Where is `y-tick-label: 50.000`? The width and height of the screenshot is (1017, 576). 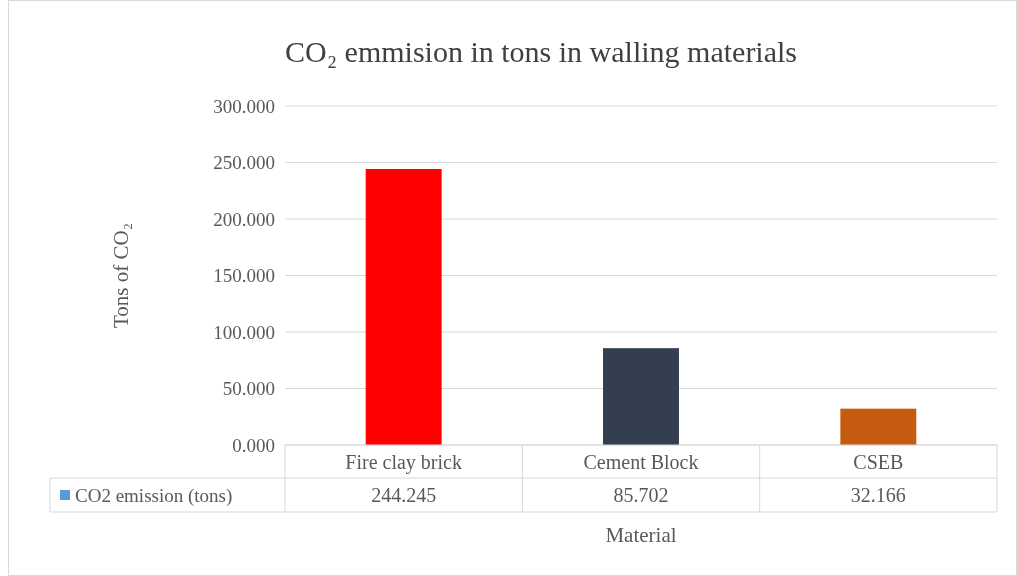
y-tick-label: 50.000 is located at coordinates (248, 389).